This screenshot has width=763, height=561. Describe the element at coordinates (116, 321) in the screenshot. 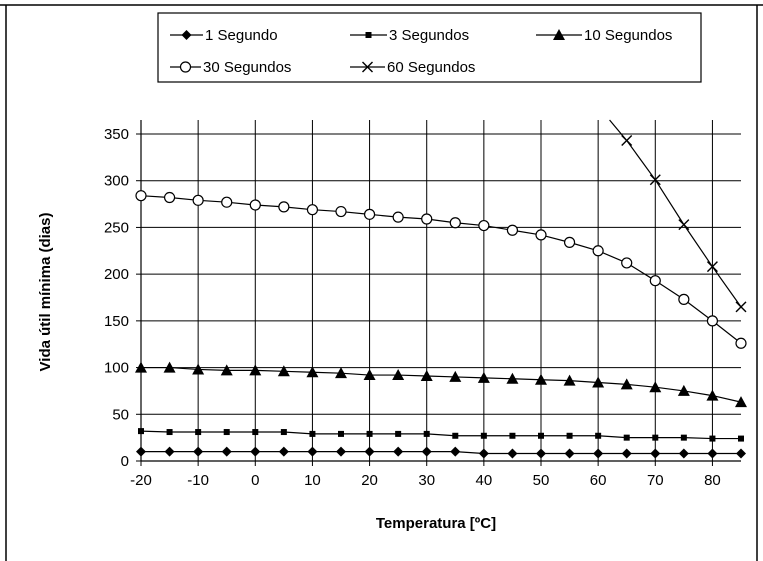

I see `y-tick-label: 150` at that location.